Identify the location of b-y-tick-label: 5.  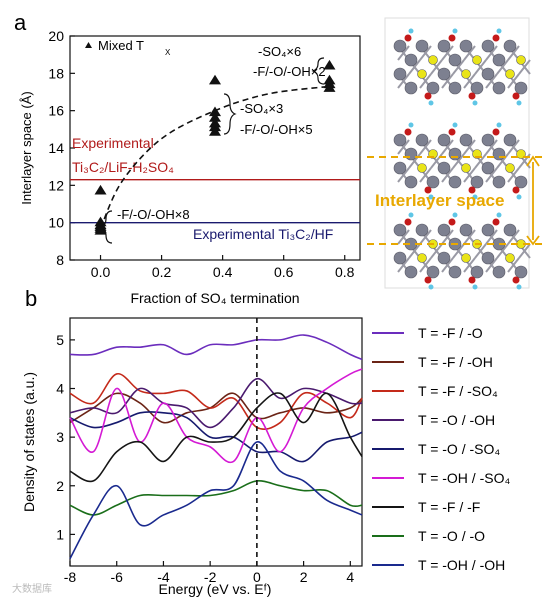
(60, 340).